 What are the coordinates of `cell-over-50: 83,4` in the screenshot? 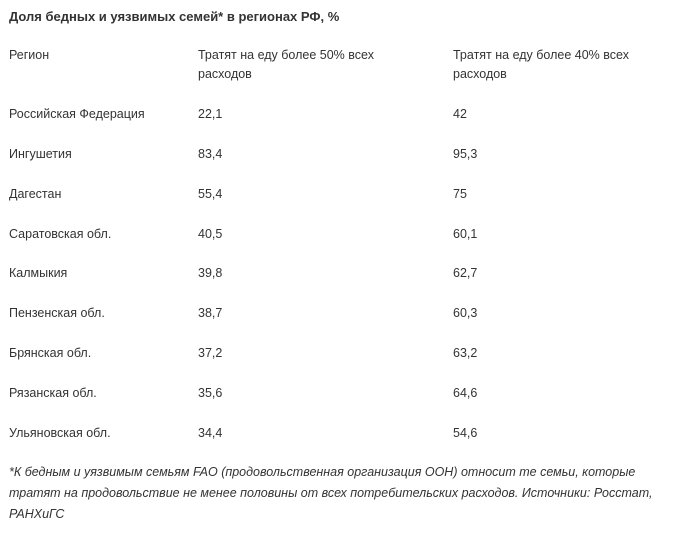 It's located at (210, 154).